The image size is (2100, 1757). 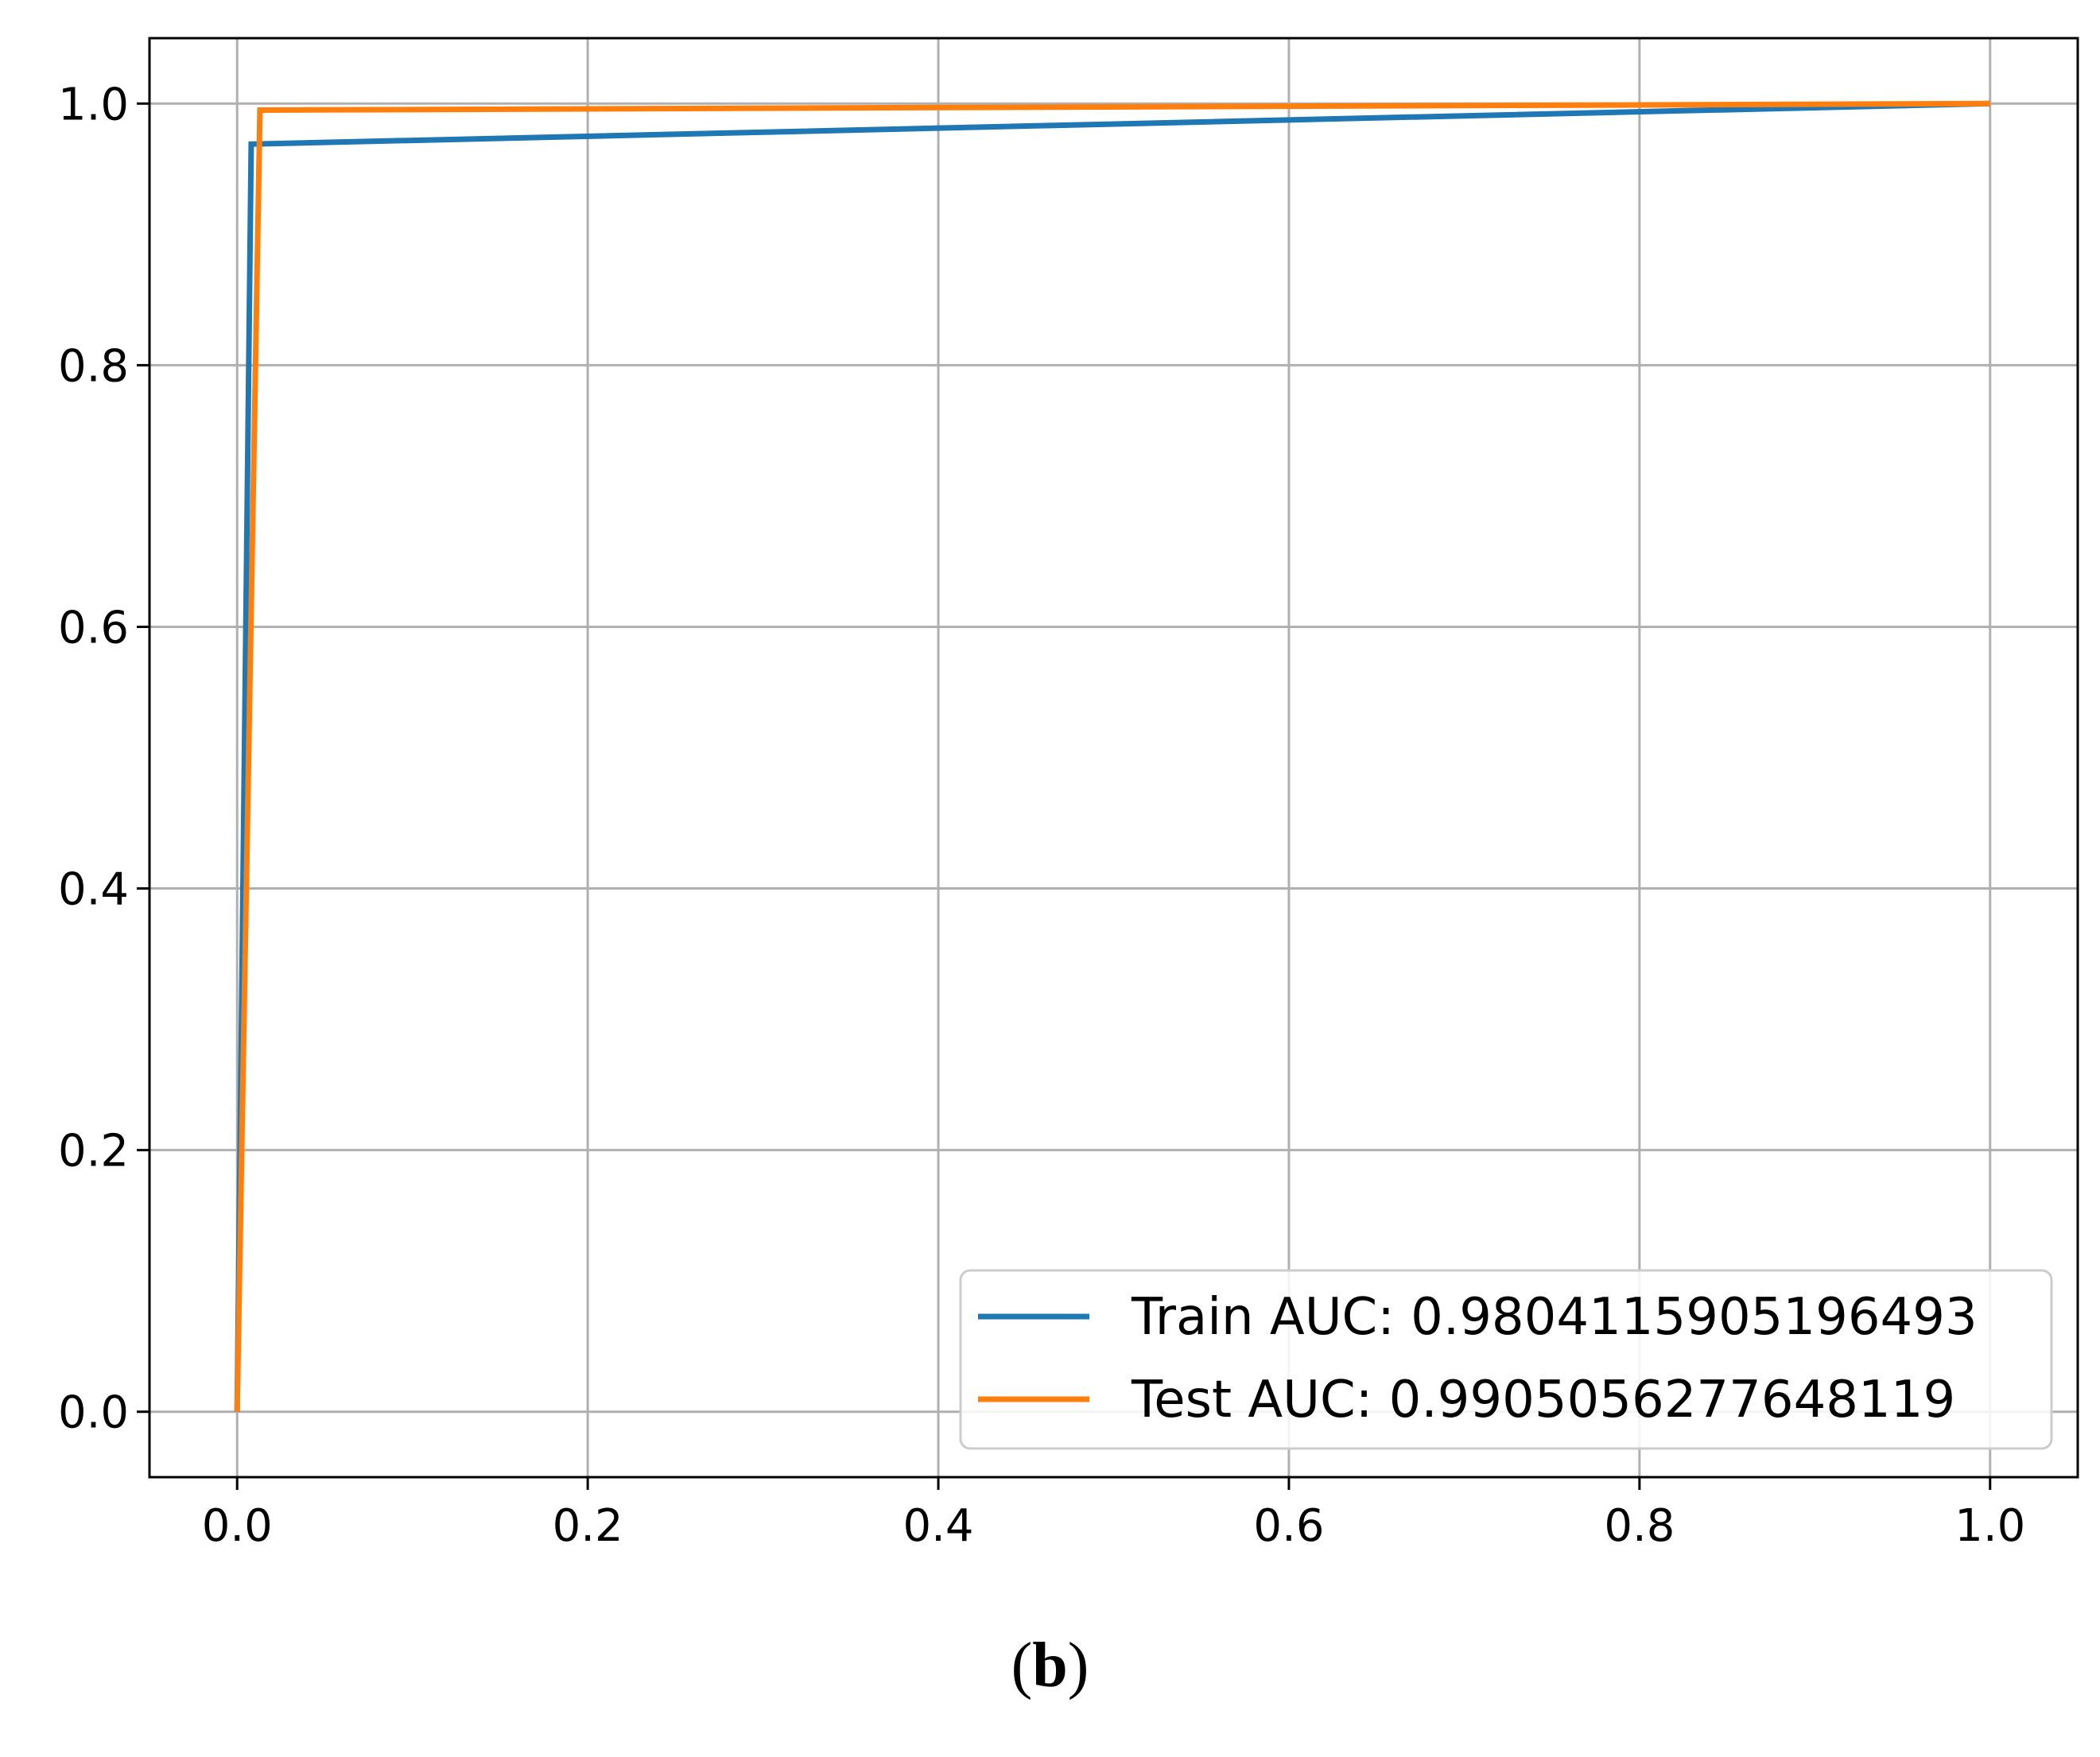 What do you see at coordinates (1288, 1526) in the screenshot?
I see `x-tick-label: 0.6` at bounding box center [1288, 1526].